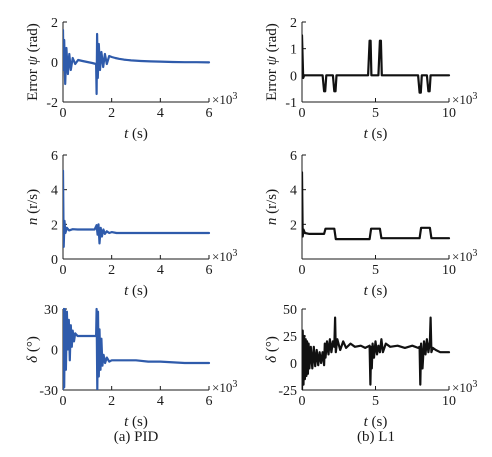 This screenshot has width=492, height=457. I want to click on chart-a2: 0 2 4 6 0 2 4 6 t (s) ×10³ n (r/s), so click(131, 224).